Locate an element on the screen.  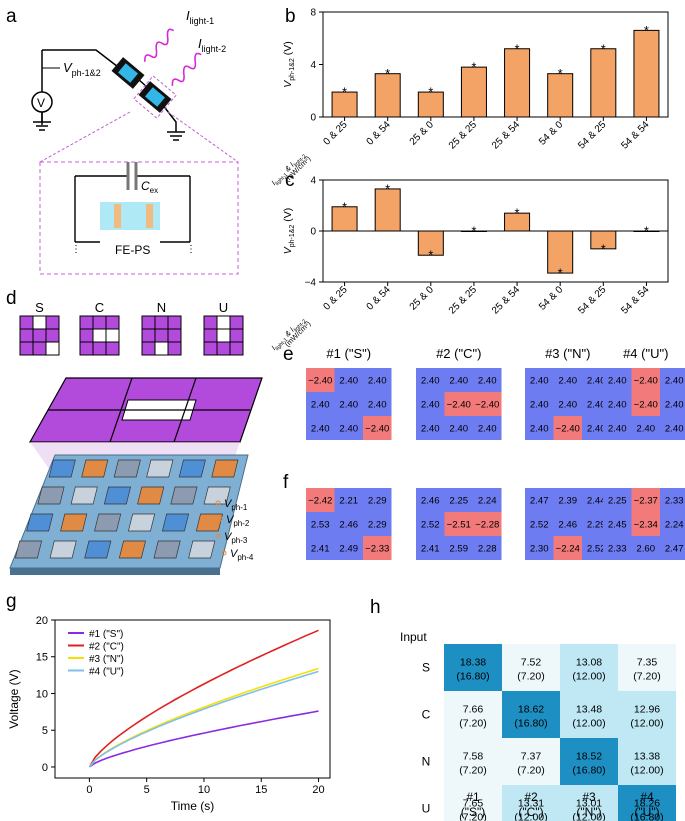
grid-title: #1 ("S") is located at coordinates (348, 353).